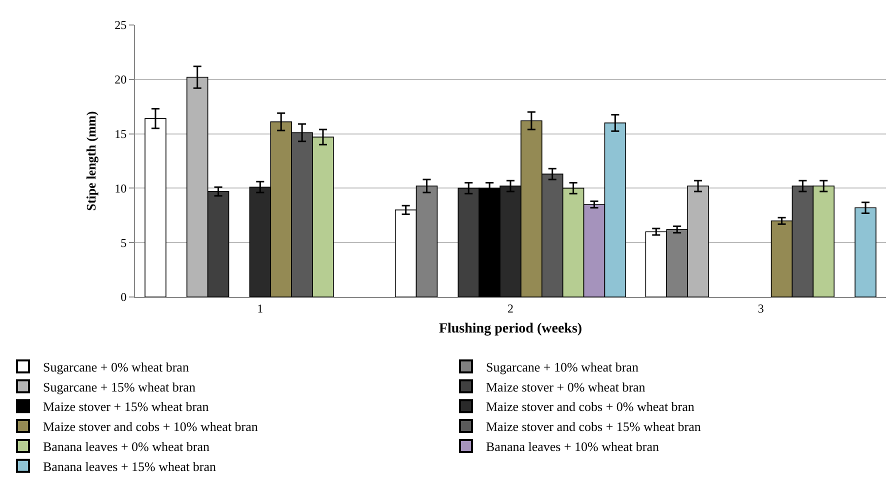  I want to click on x-axis-title: Flushing period (weeks), so click(510, 329).